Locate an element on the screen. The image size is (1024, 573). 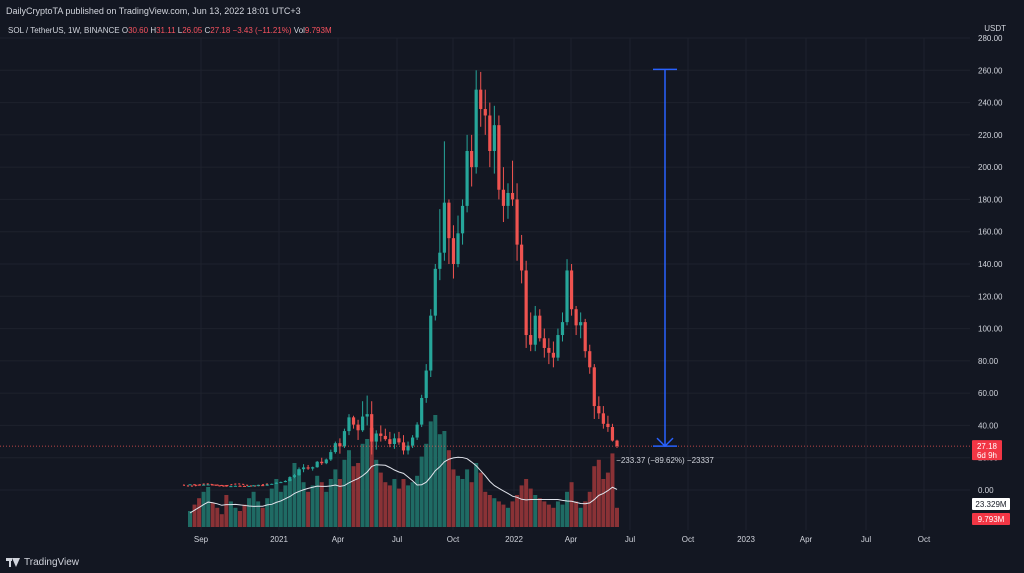
countdown-value: 6d 9h is located at coordinates (987, 455).